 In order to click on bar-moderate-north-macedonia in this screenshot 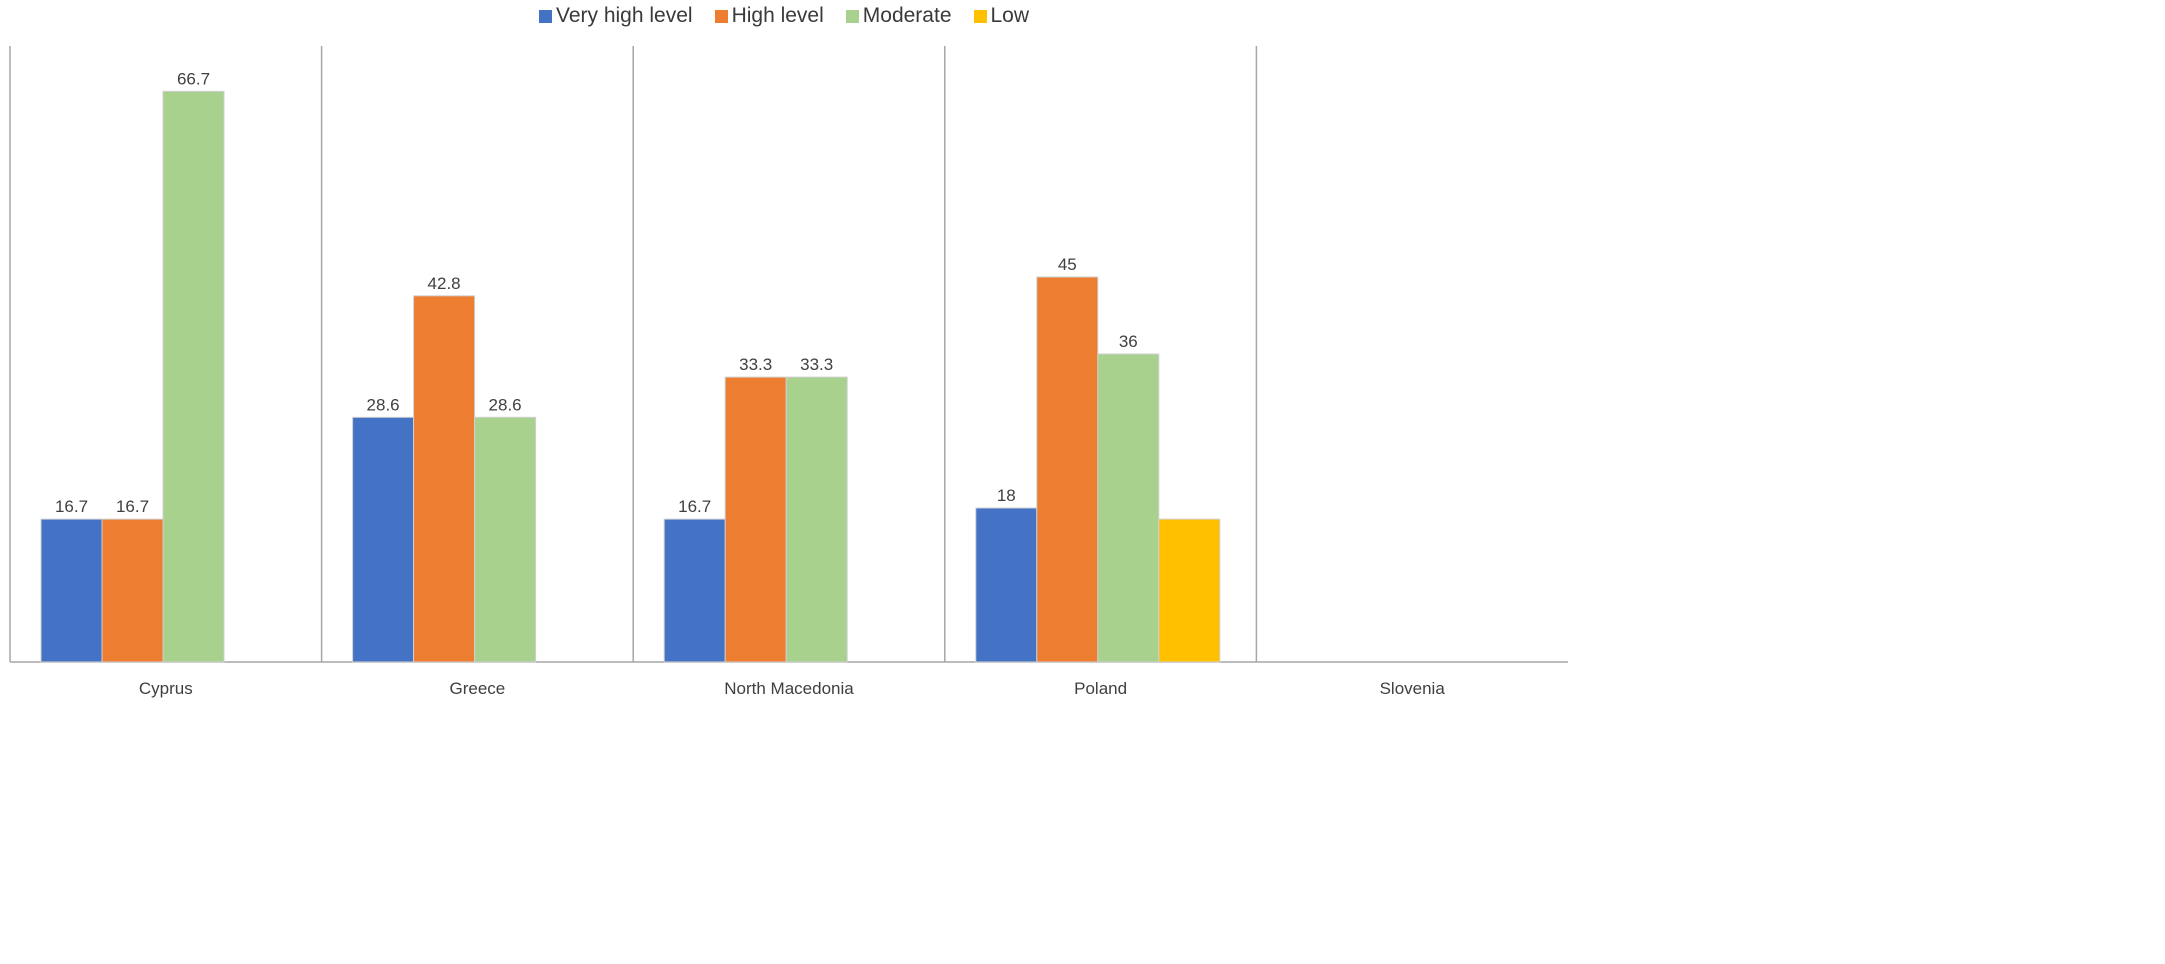, I will do `click(816, 519)`.